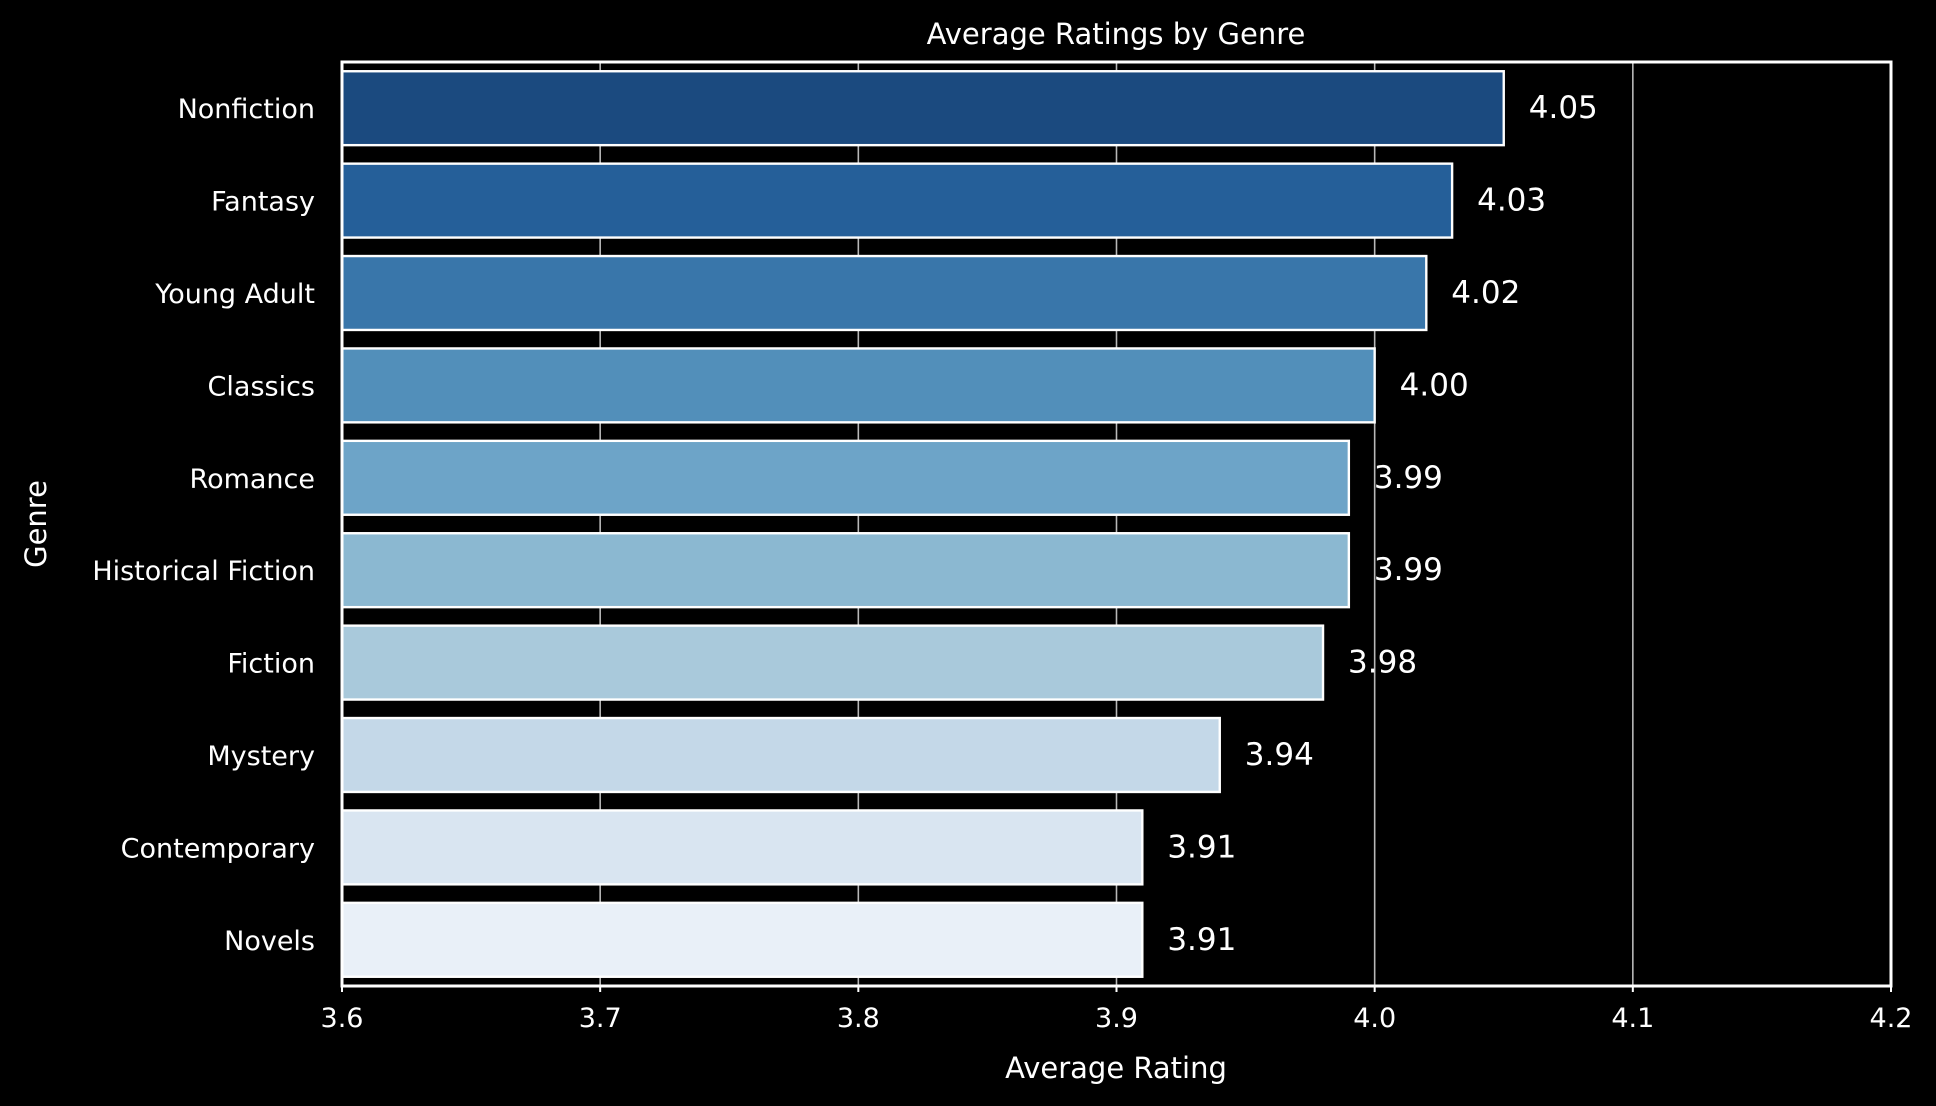 This screenshot has height=1106, width=1936. What do you see at coordinates (1563, 108) in the screenshot?
I see `value-label: 4.05` at bounding box center [1563, 108].